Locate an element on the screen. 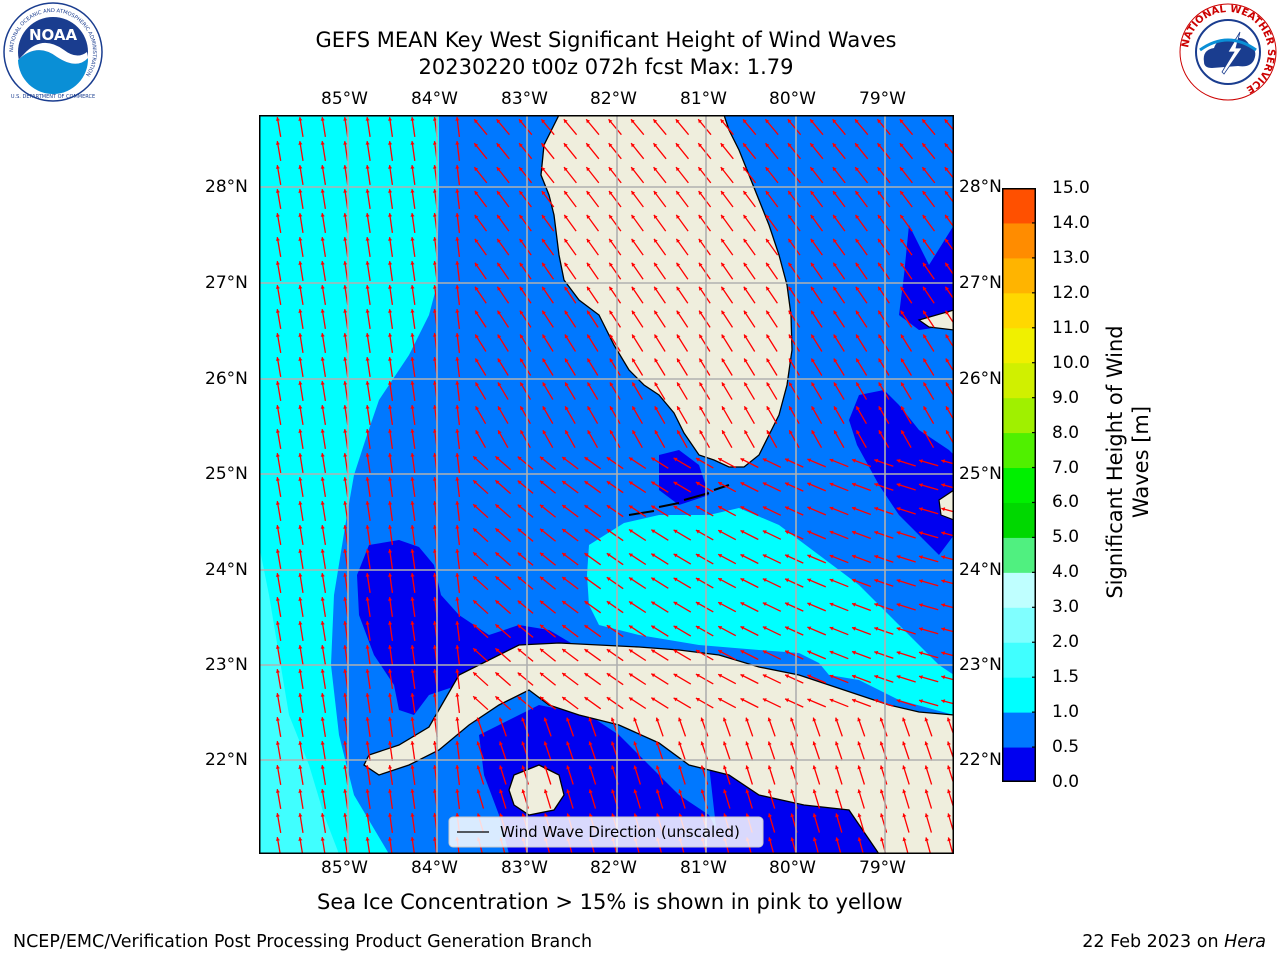  colorbar-tick-label: 0.0 is located at coordinates (1066, 782).